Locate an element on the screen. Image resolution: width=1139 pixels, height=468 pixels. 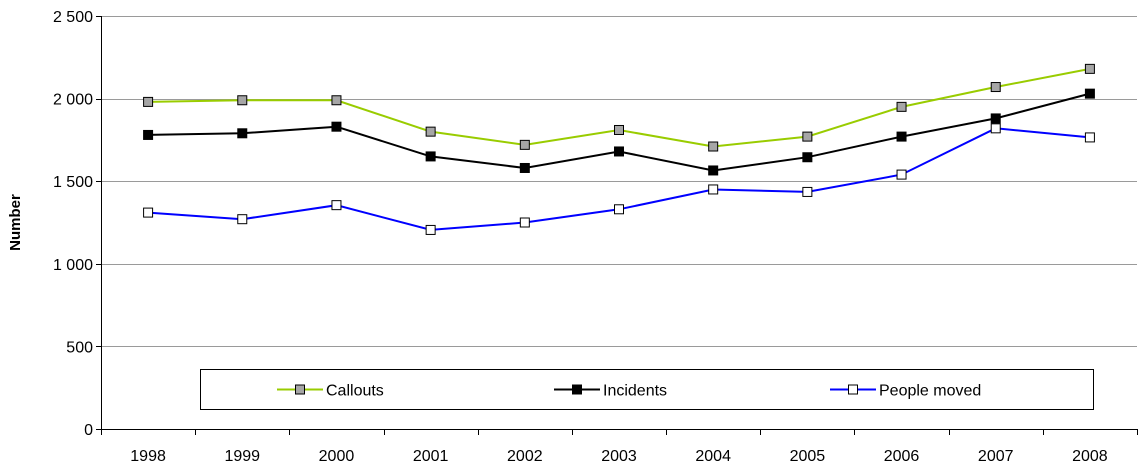
y-tick-label-5: 2 500 is located at coordinates (73, 17).